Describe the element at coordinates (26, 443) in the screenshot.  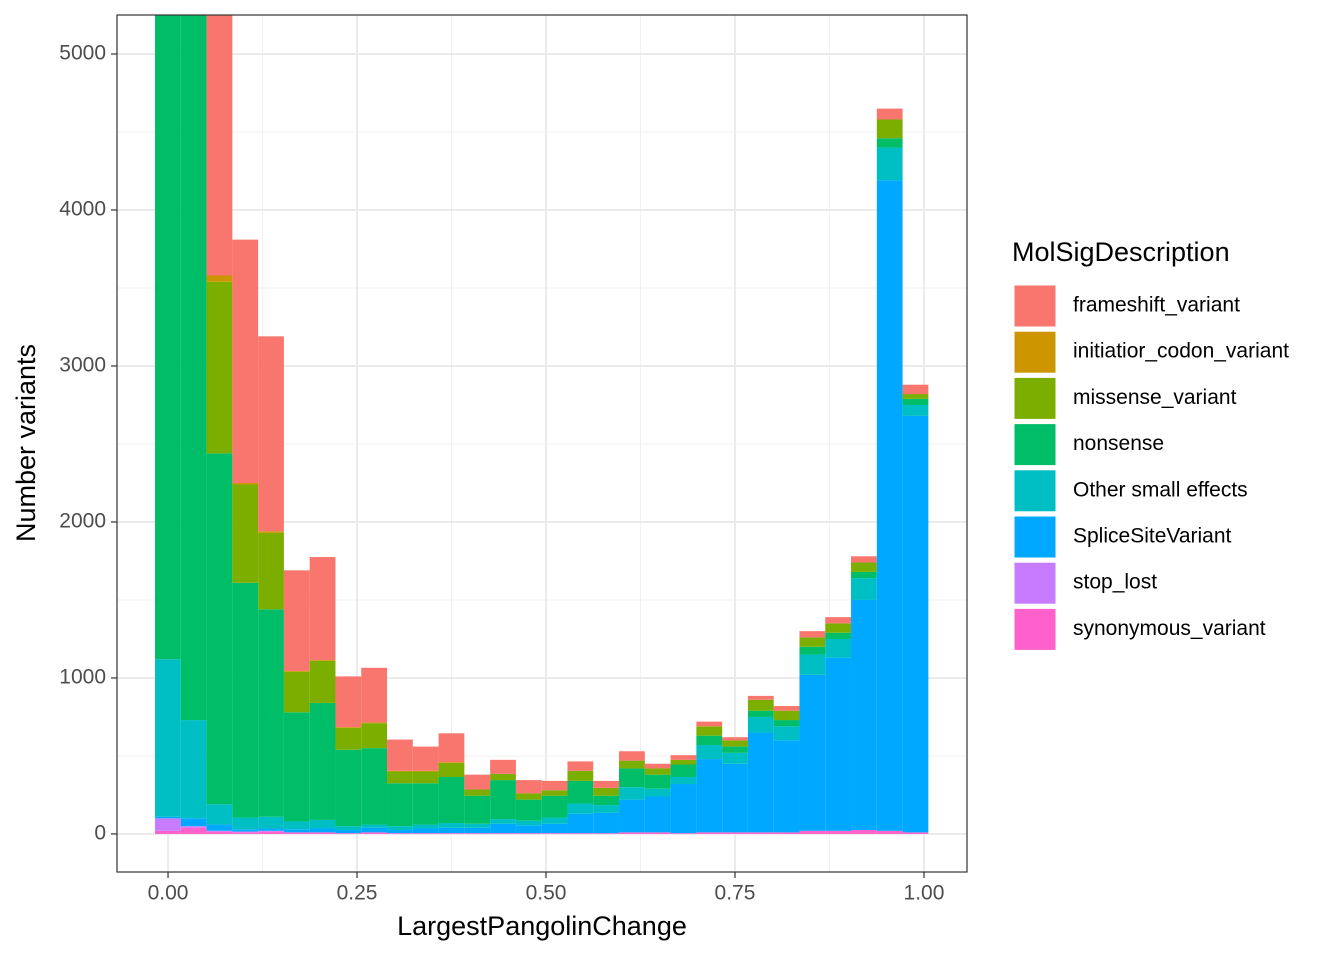
I see `y-axis-title: Number variants` at that location.